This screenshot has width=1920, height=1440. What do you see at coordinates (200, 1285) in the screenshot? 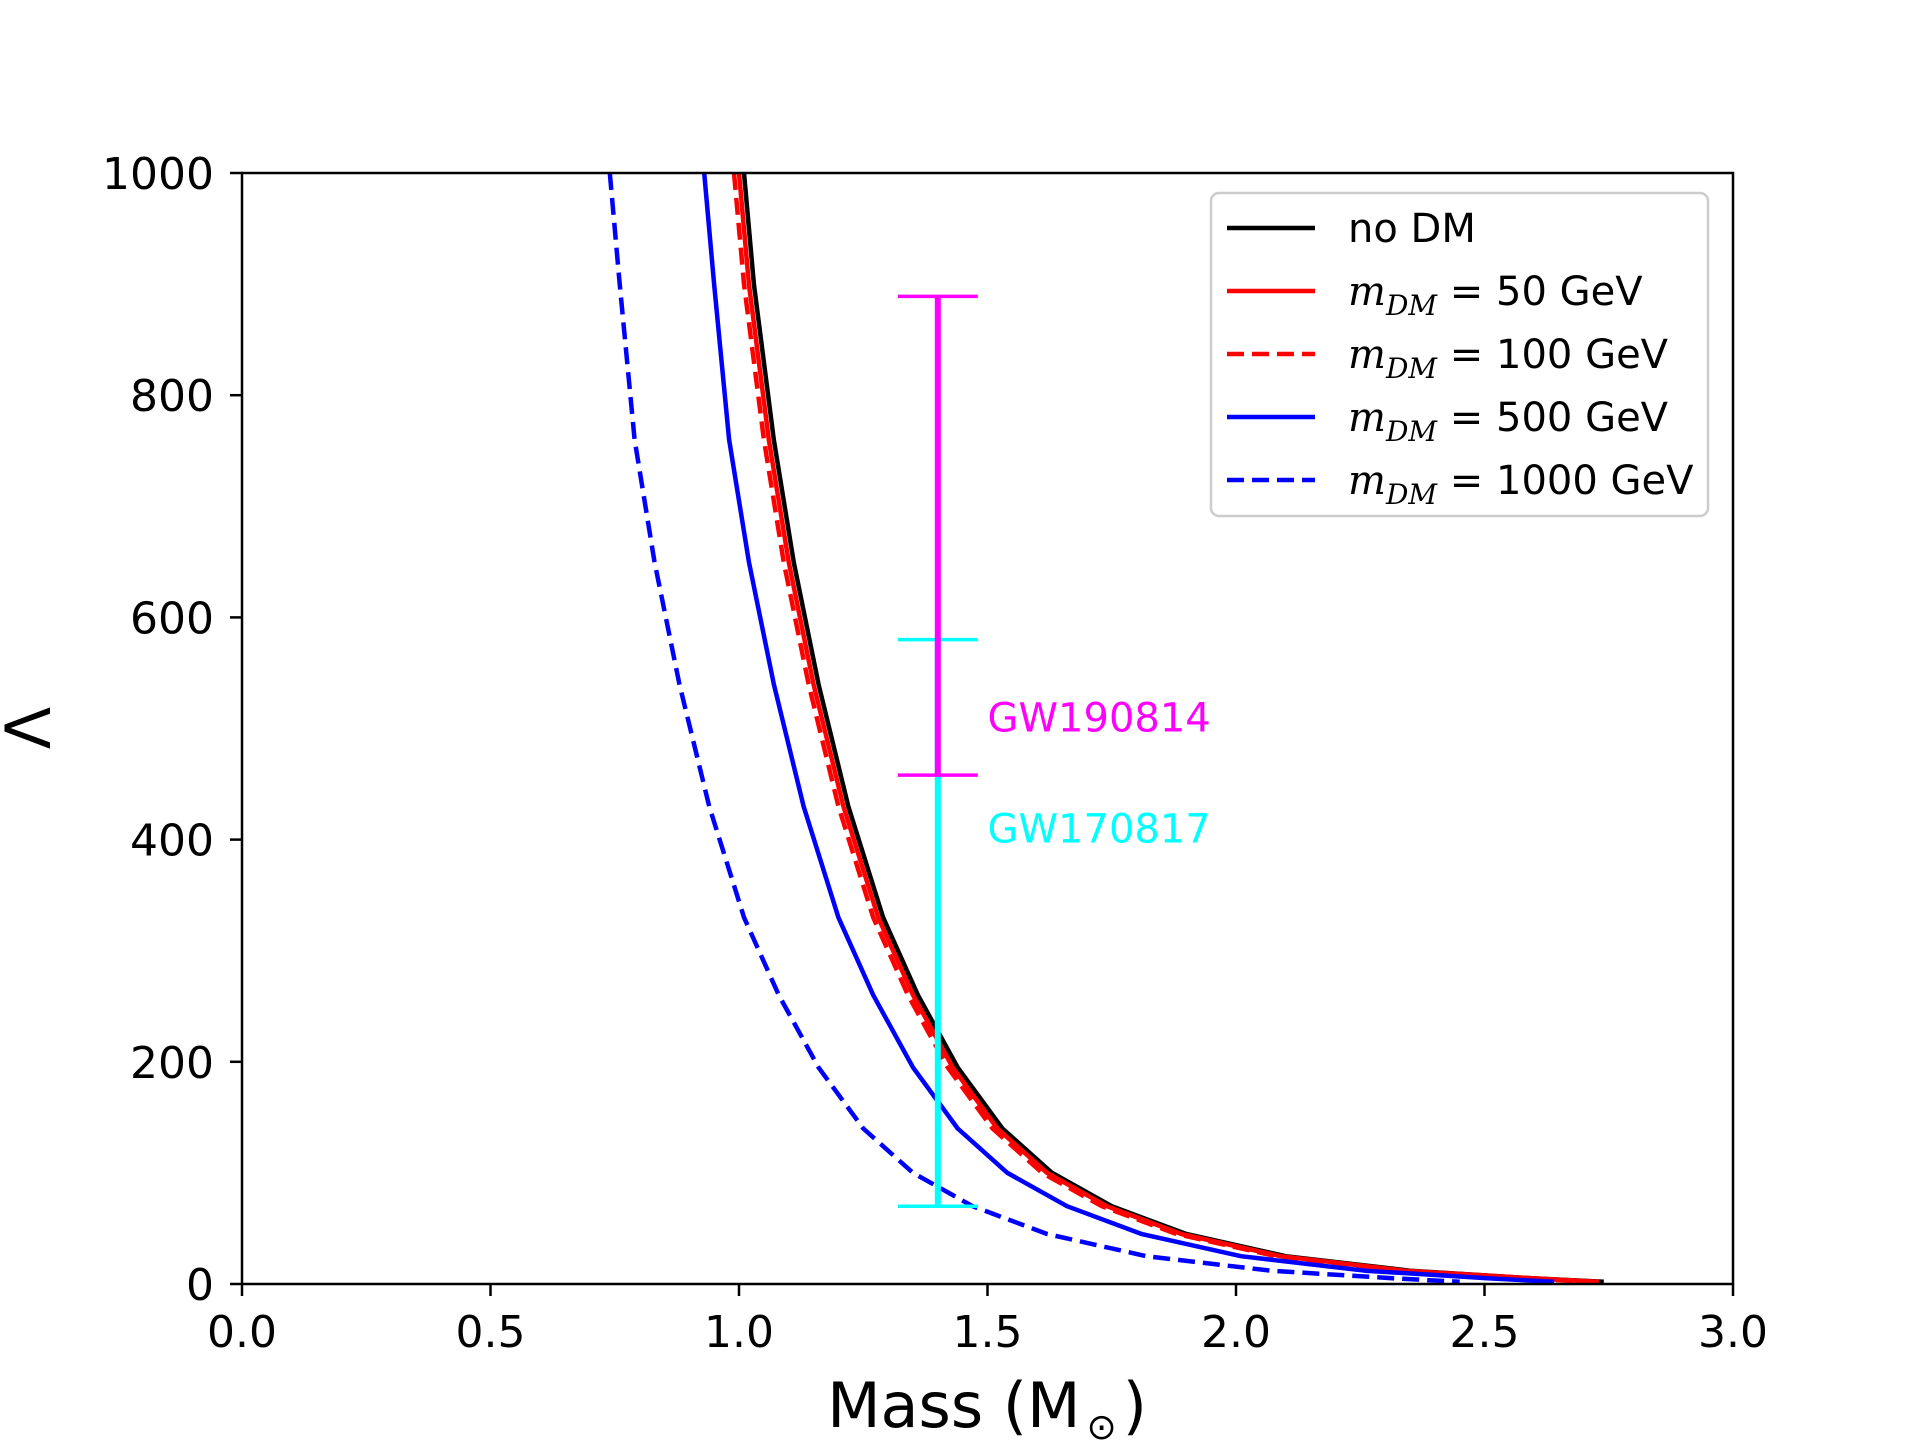
I see `y-tick-label: 0` at bounding box center [200, 1285].